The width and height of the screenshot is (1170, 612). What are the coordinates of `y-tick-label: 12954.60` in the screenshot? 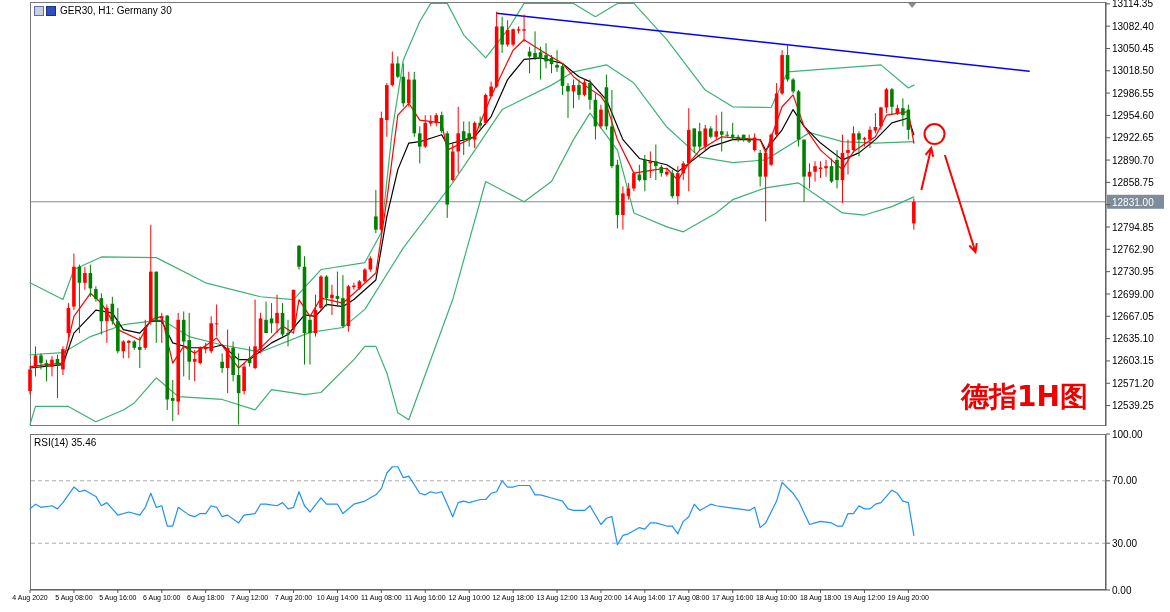 It's located at (1133, 115).